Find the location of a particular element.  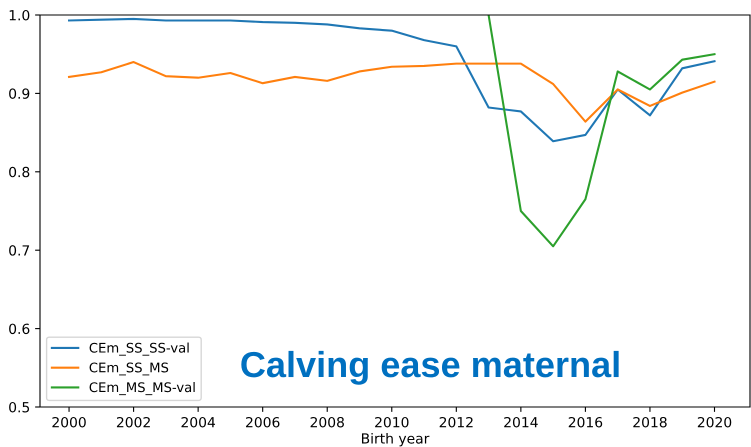

x-tick-label: 2012 is located at coordinates (456, 422).